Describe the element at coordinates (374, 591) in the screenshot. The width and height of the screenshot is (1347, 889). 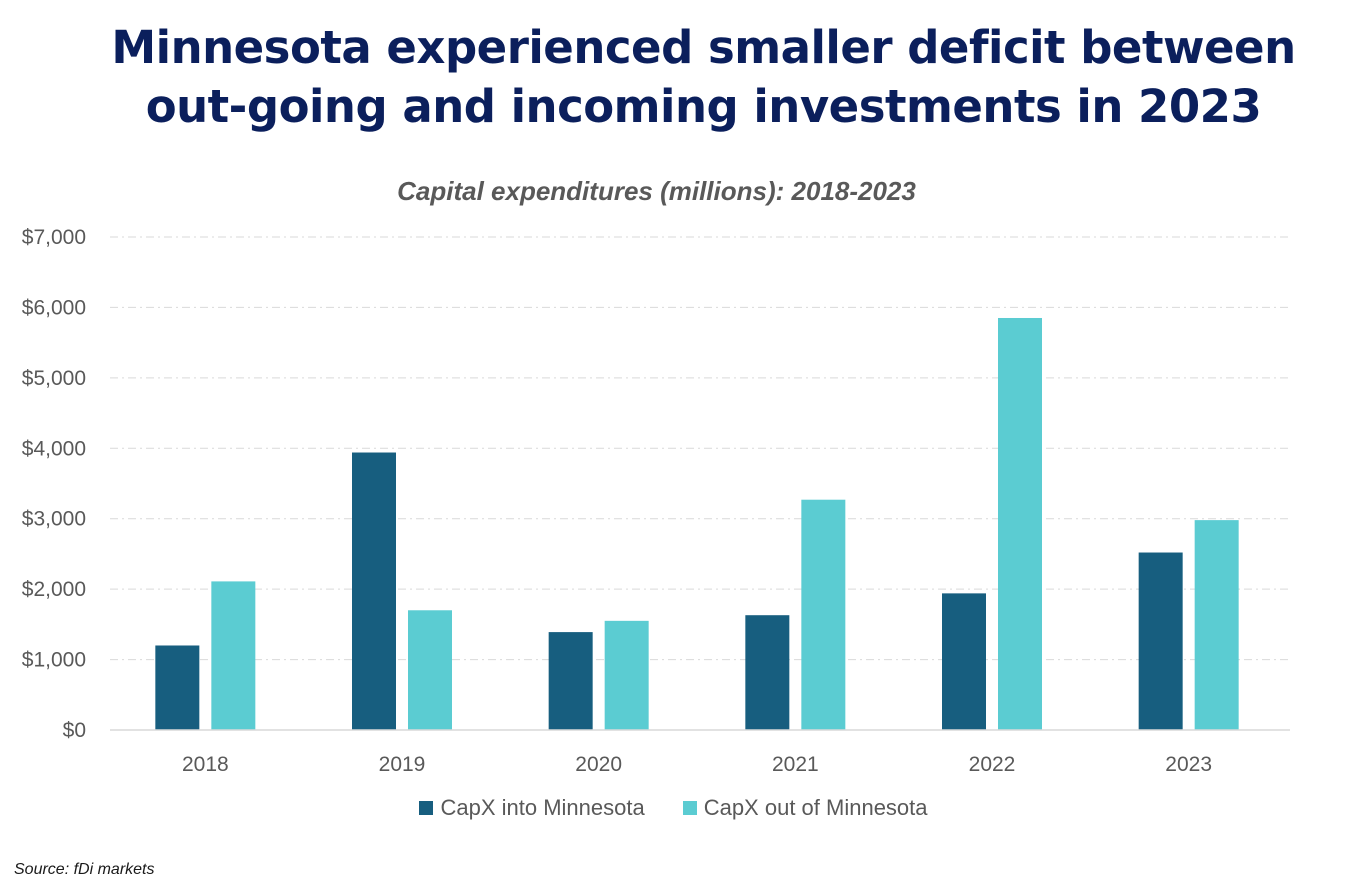
I see `bar-into-2019` at that location.